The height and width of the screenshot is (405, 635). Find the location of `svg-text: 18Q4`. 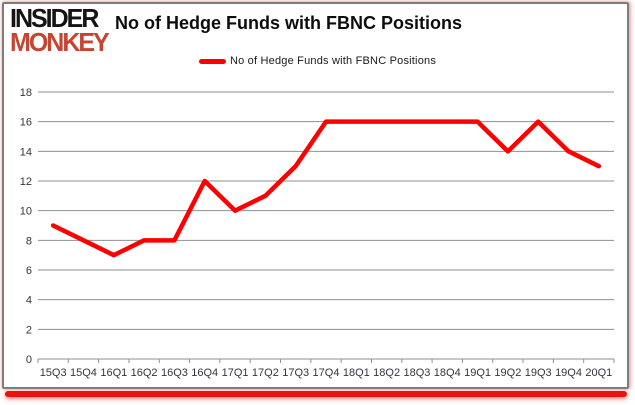

svg-text: 18Q4 is located at coordinates (447, 373).